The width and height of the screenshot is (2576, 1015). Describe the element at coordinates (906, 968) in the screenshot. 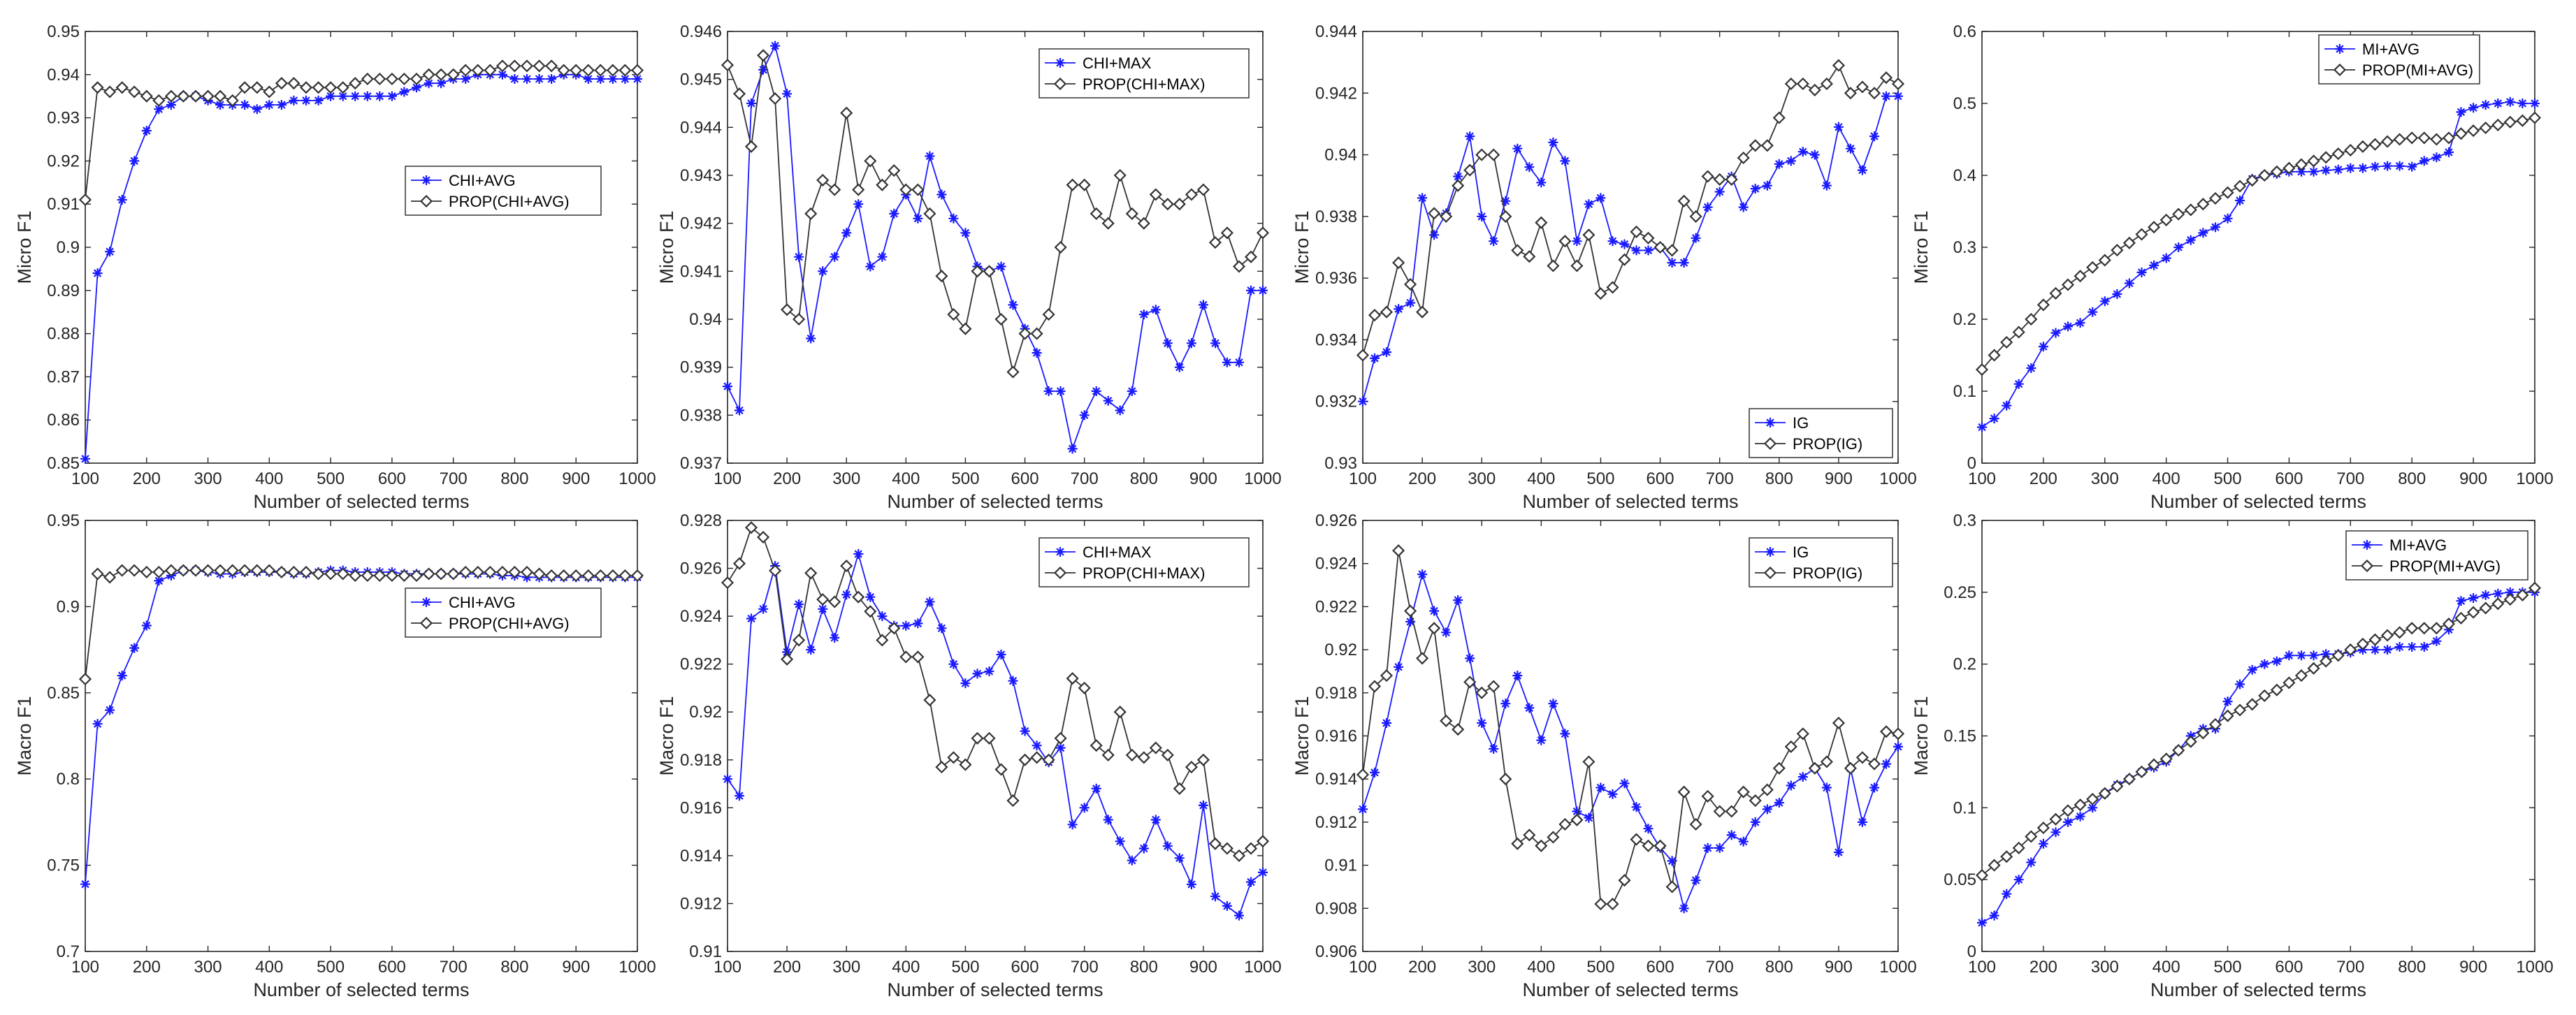

I see `x-tick-label: 400` at that location.